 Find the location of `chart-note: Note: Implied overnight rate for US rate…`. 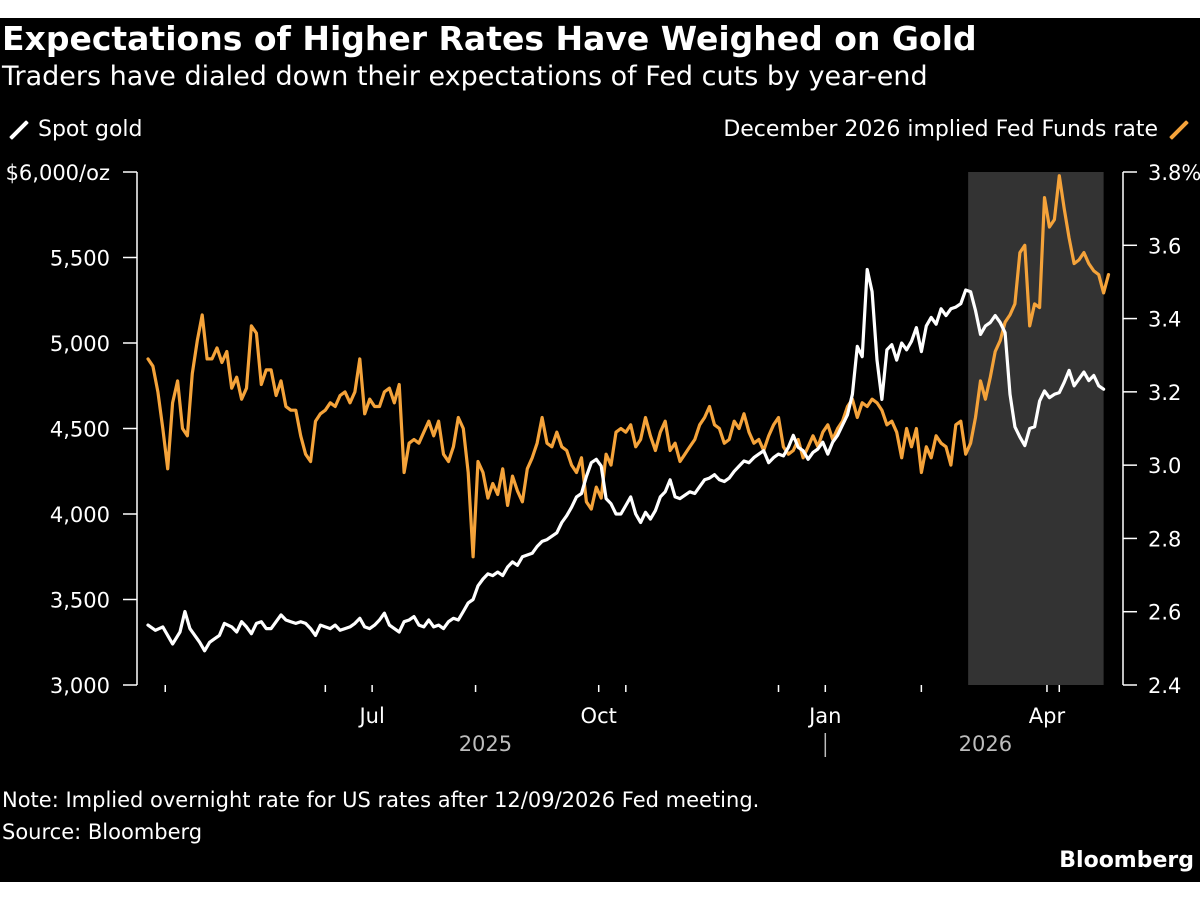

chart-note: Note: Implied overnight rate for US rate… is located at coordinates (381, 800).